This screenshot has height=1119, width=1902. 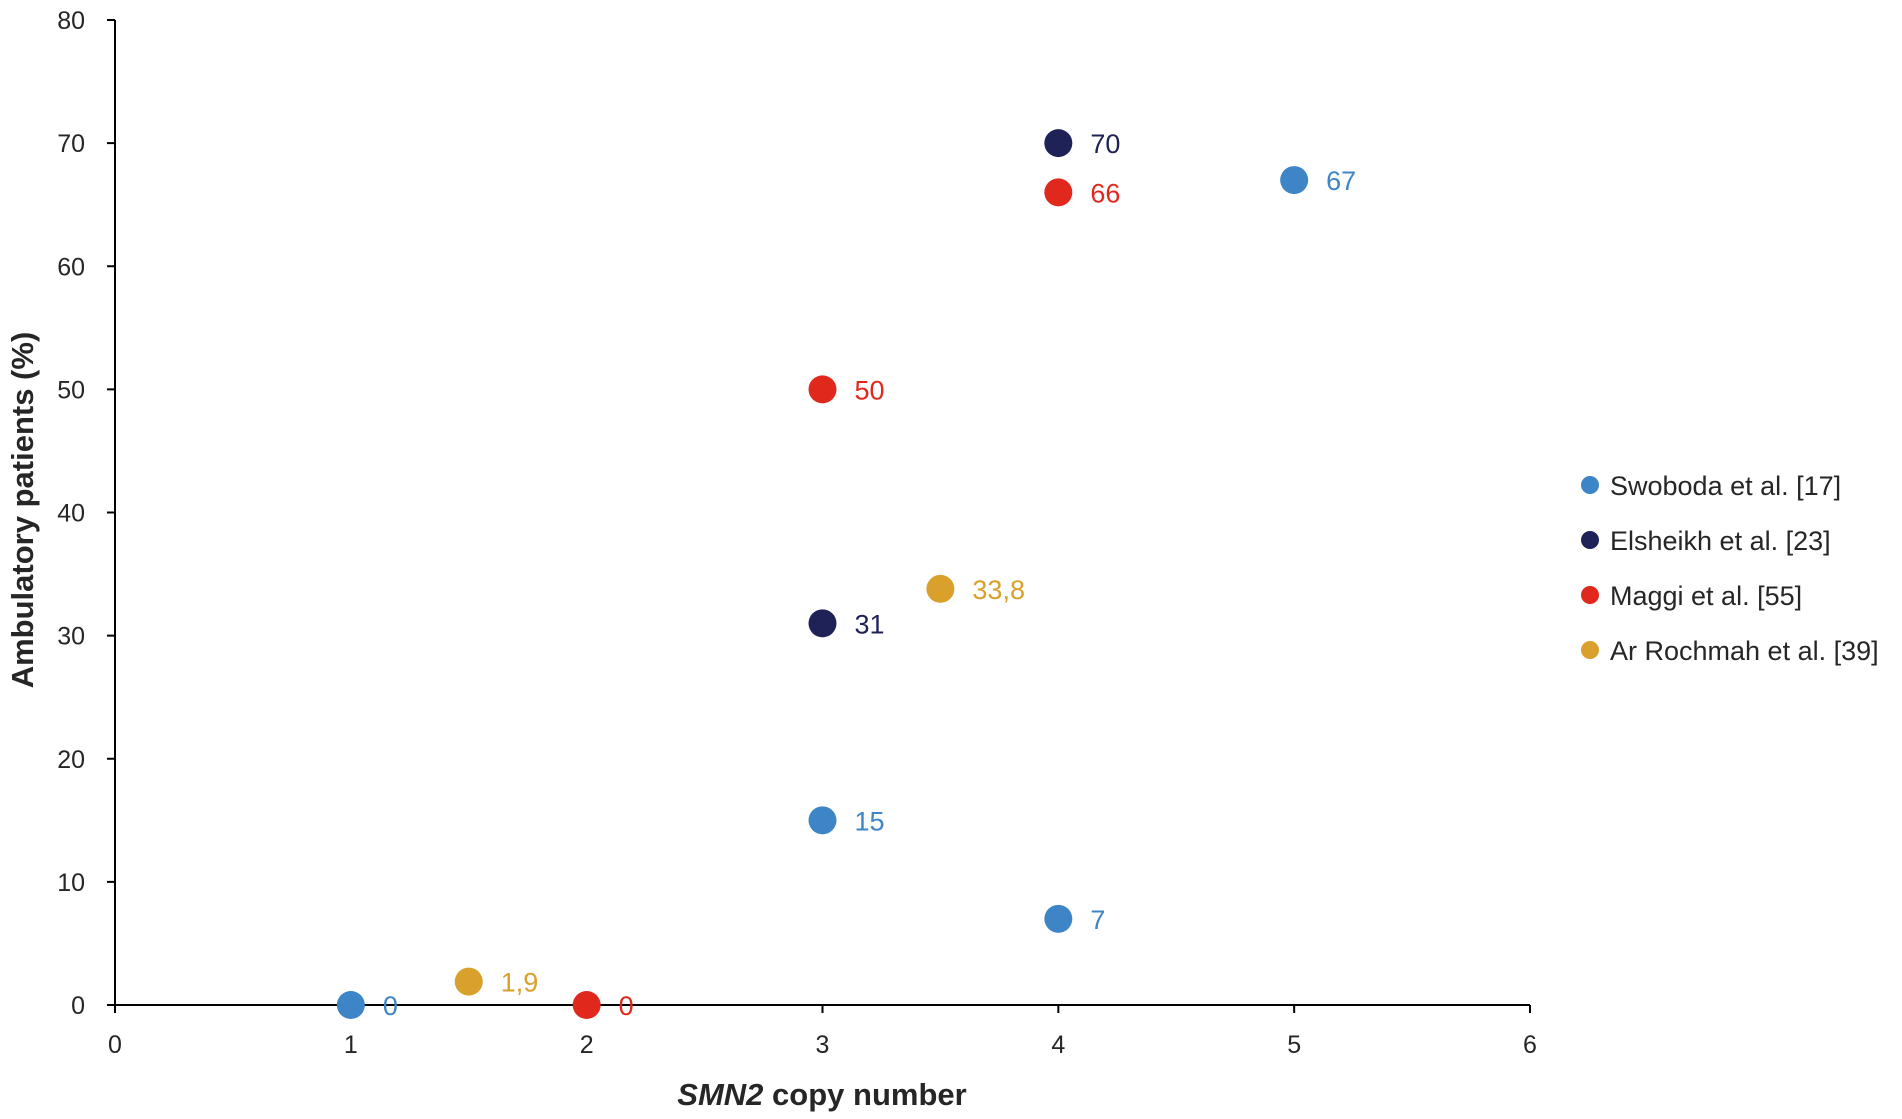 I want to click on data-label: 70, so click(x=1105, y=144).